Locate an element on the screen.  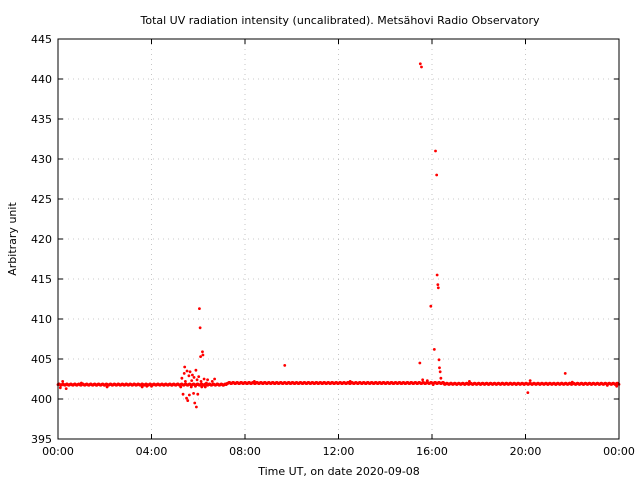
x-tick-label: 08:00 is located at coordinates (245, 451).